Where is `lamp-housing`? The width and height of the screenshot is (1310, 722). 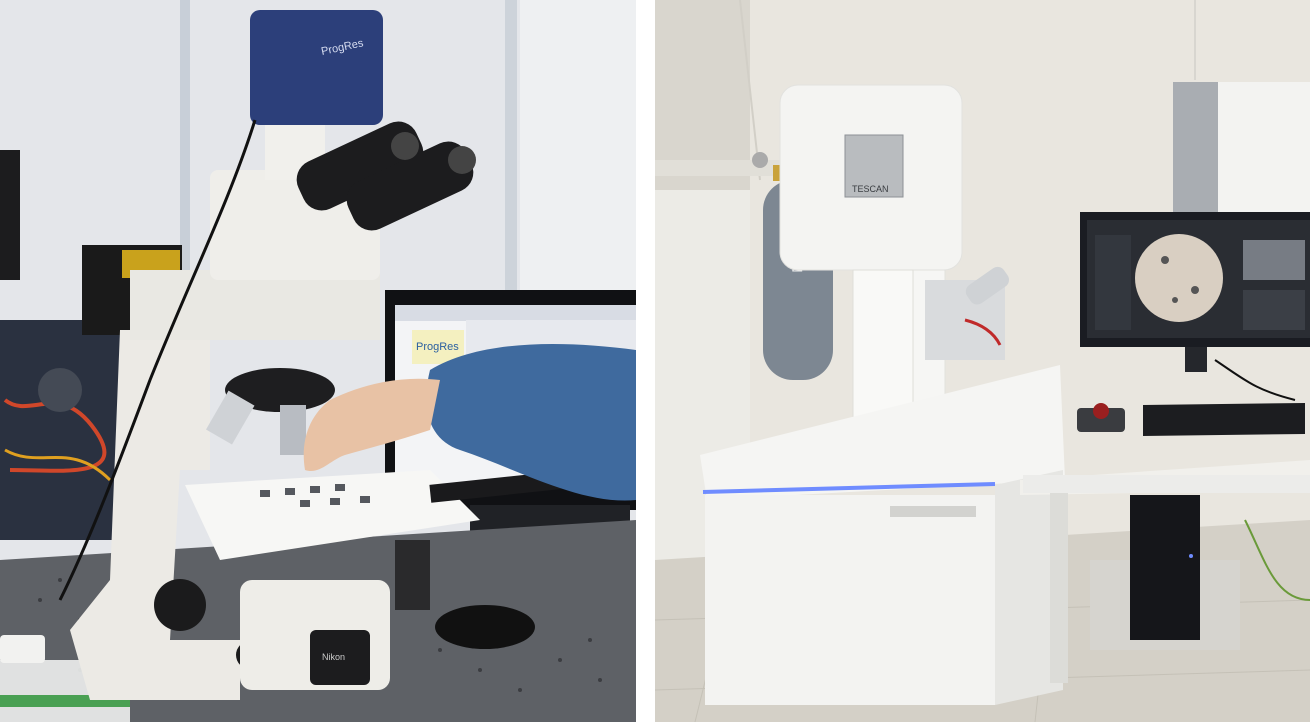 lamp-housing is located at coordinates (412, 575).